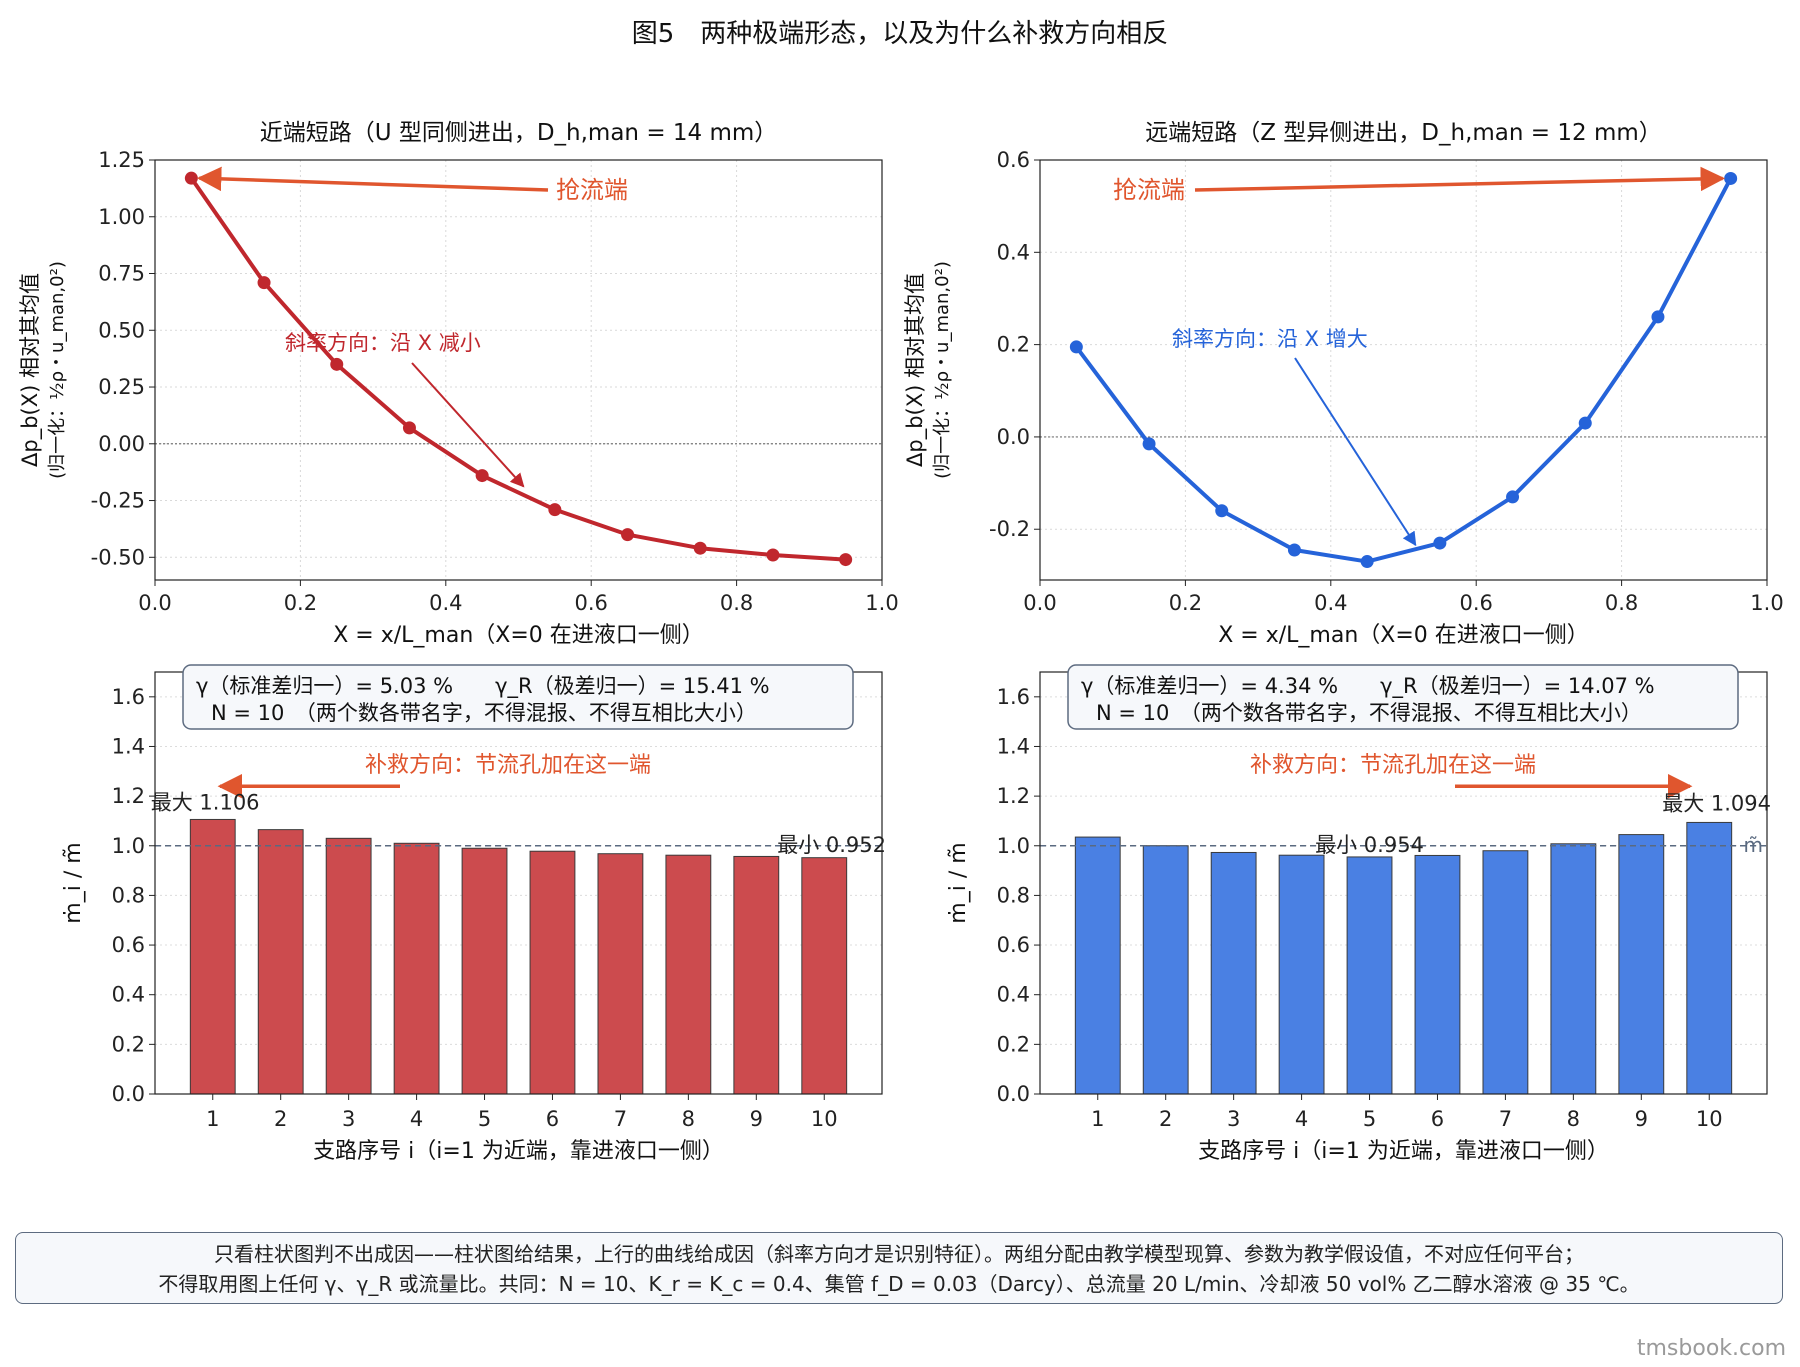 The image size is (1800, 1367). What do you see at coordinates (372, 179) in the screenshot?
I see `annotation-arrow` at bounding box center [372, 179].